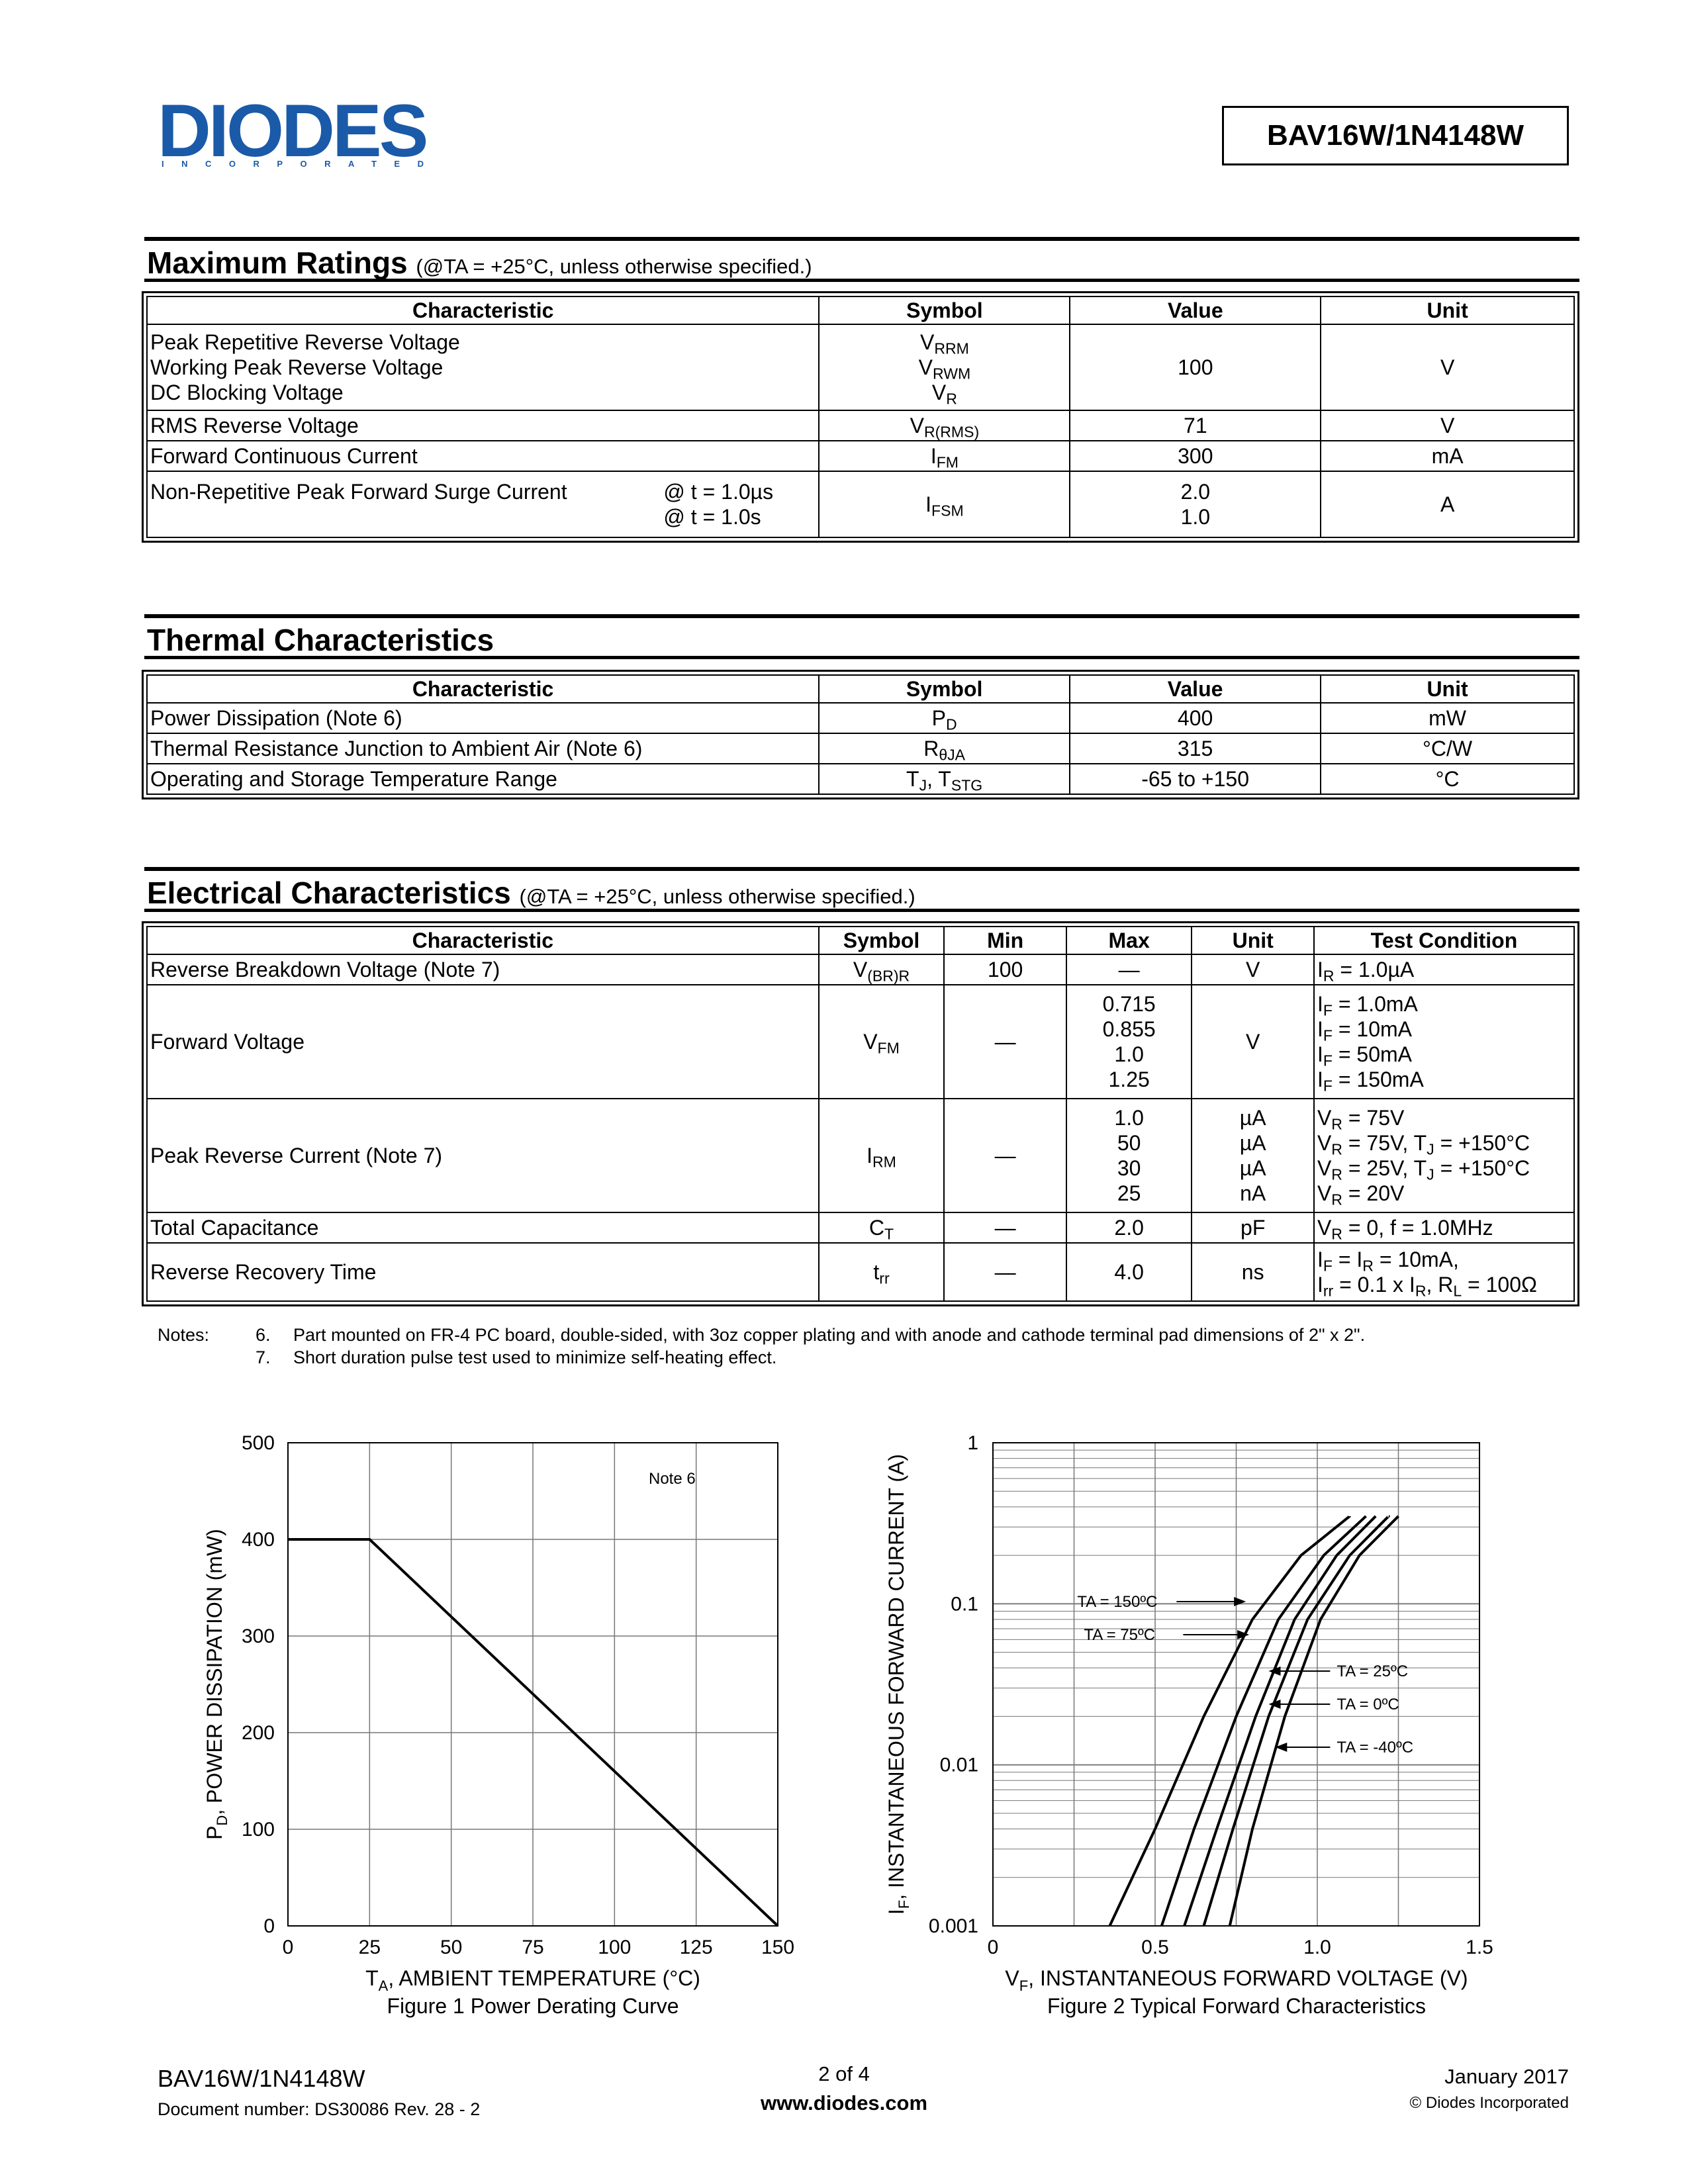 Image resolution: width=1688 pixels, height=2184 pixels. Describe the element at coordinates (184, 1335) in the screenshot. I see `notes-label: Notes:` at that location.